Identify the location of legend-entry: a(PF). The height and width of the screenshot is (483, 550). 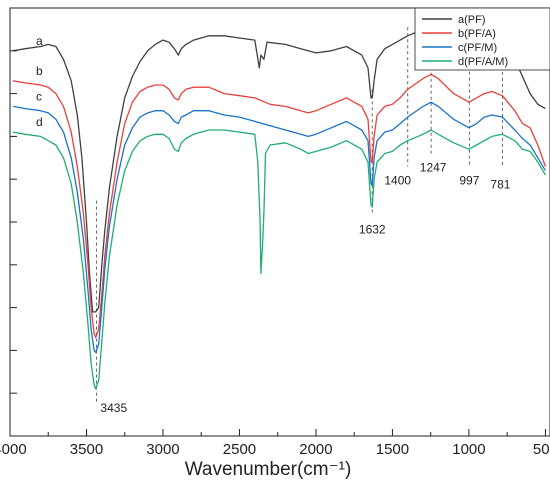
(472, 20).